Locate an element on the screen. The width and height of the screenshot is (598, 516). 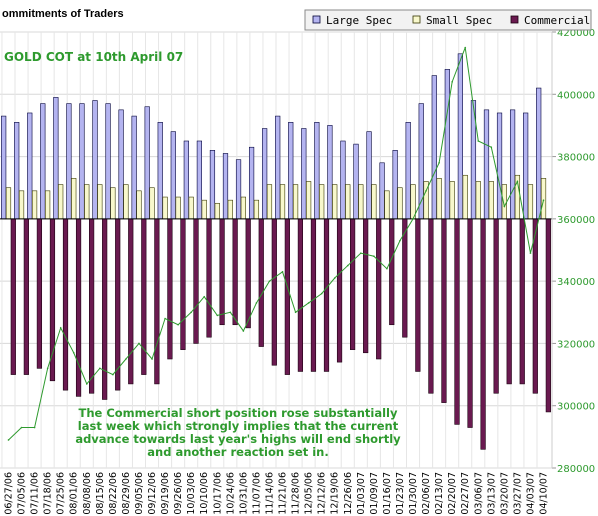
legend-box is located at coordinates (448, 20).